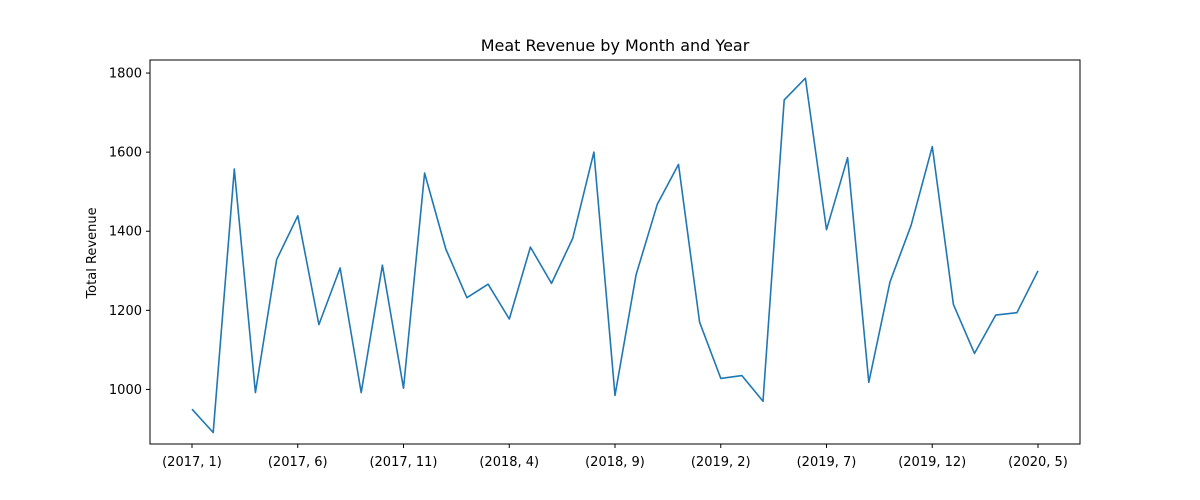 The height and width of the screenshot is (500, 1200). I want to click on y-tick-label: 1400, so click(125, 232).